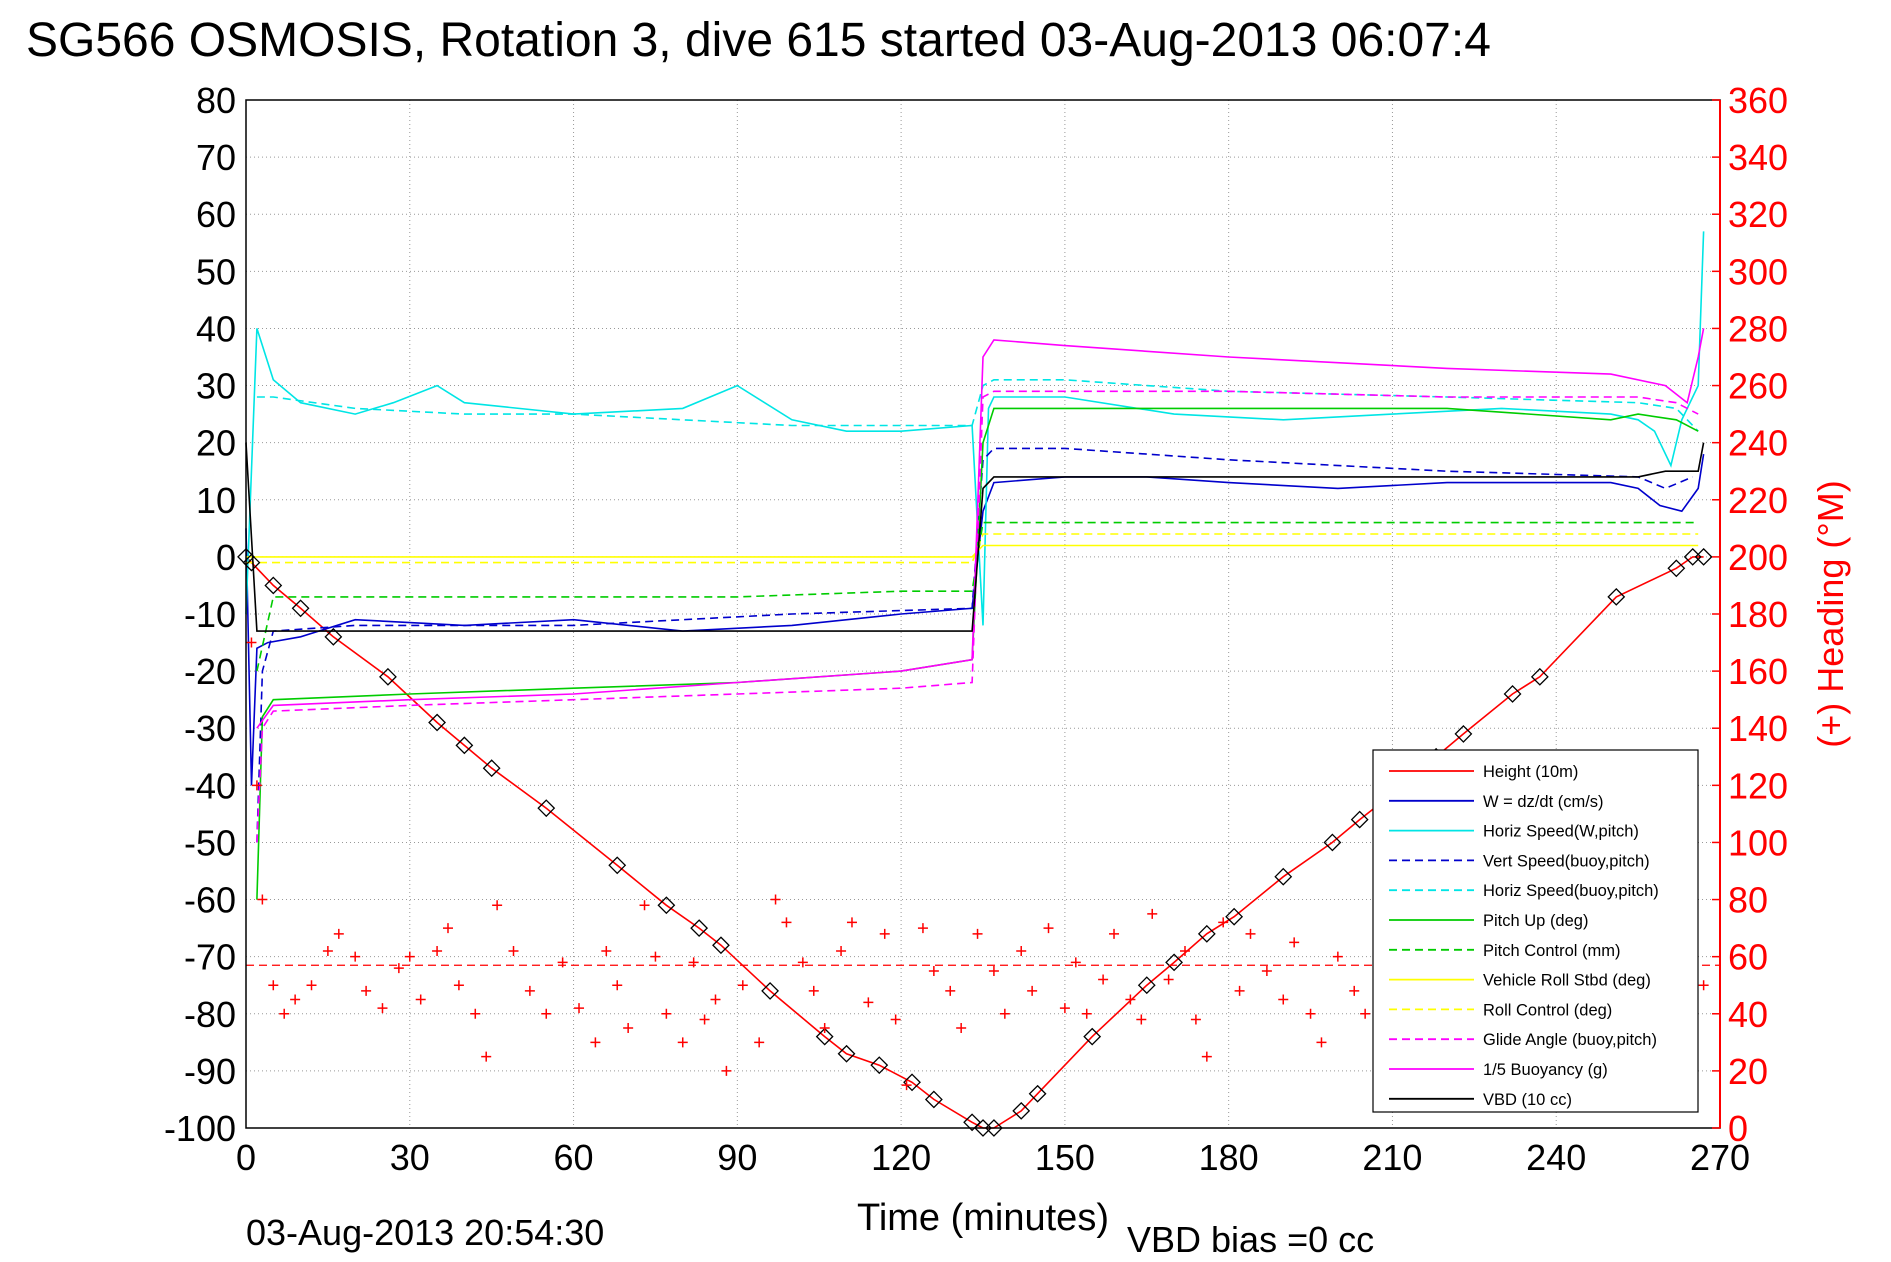 The width and height of the screenshot is (1891, 1262). Describe the element at coordinates (1392, 1157) in the screenshot. I see `x-tick-label: 210` at that location.